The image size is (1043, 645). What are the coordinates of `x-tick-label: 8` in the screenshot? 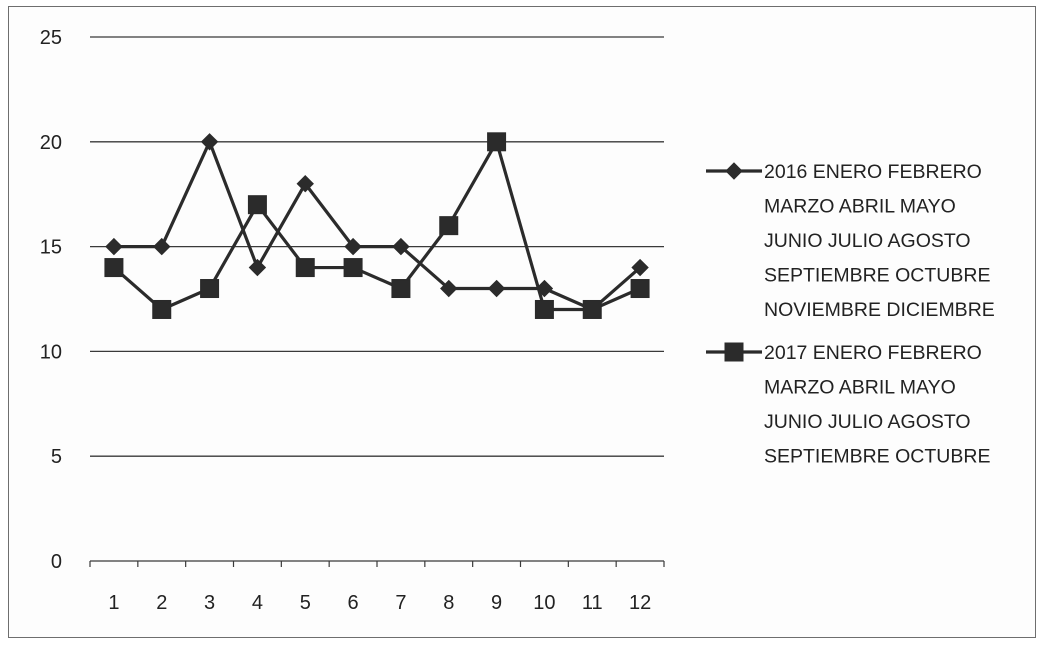 It's located at (448, 603).